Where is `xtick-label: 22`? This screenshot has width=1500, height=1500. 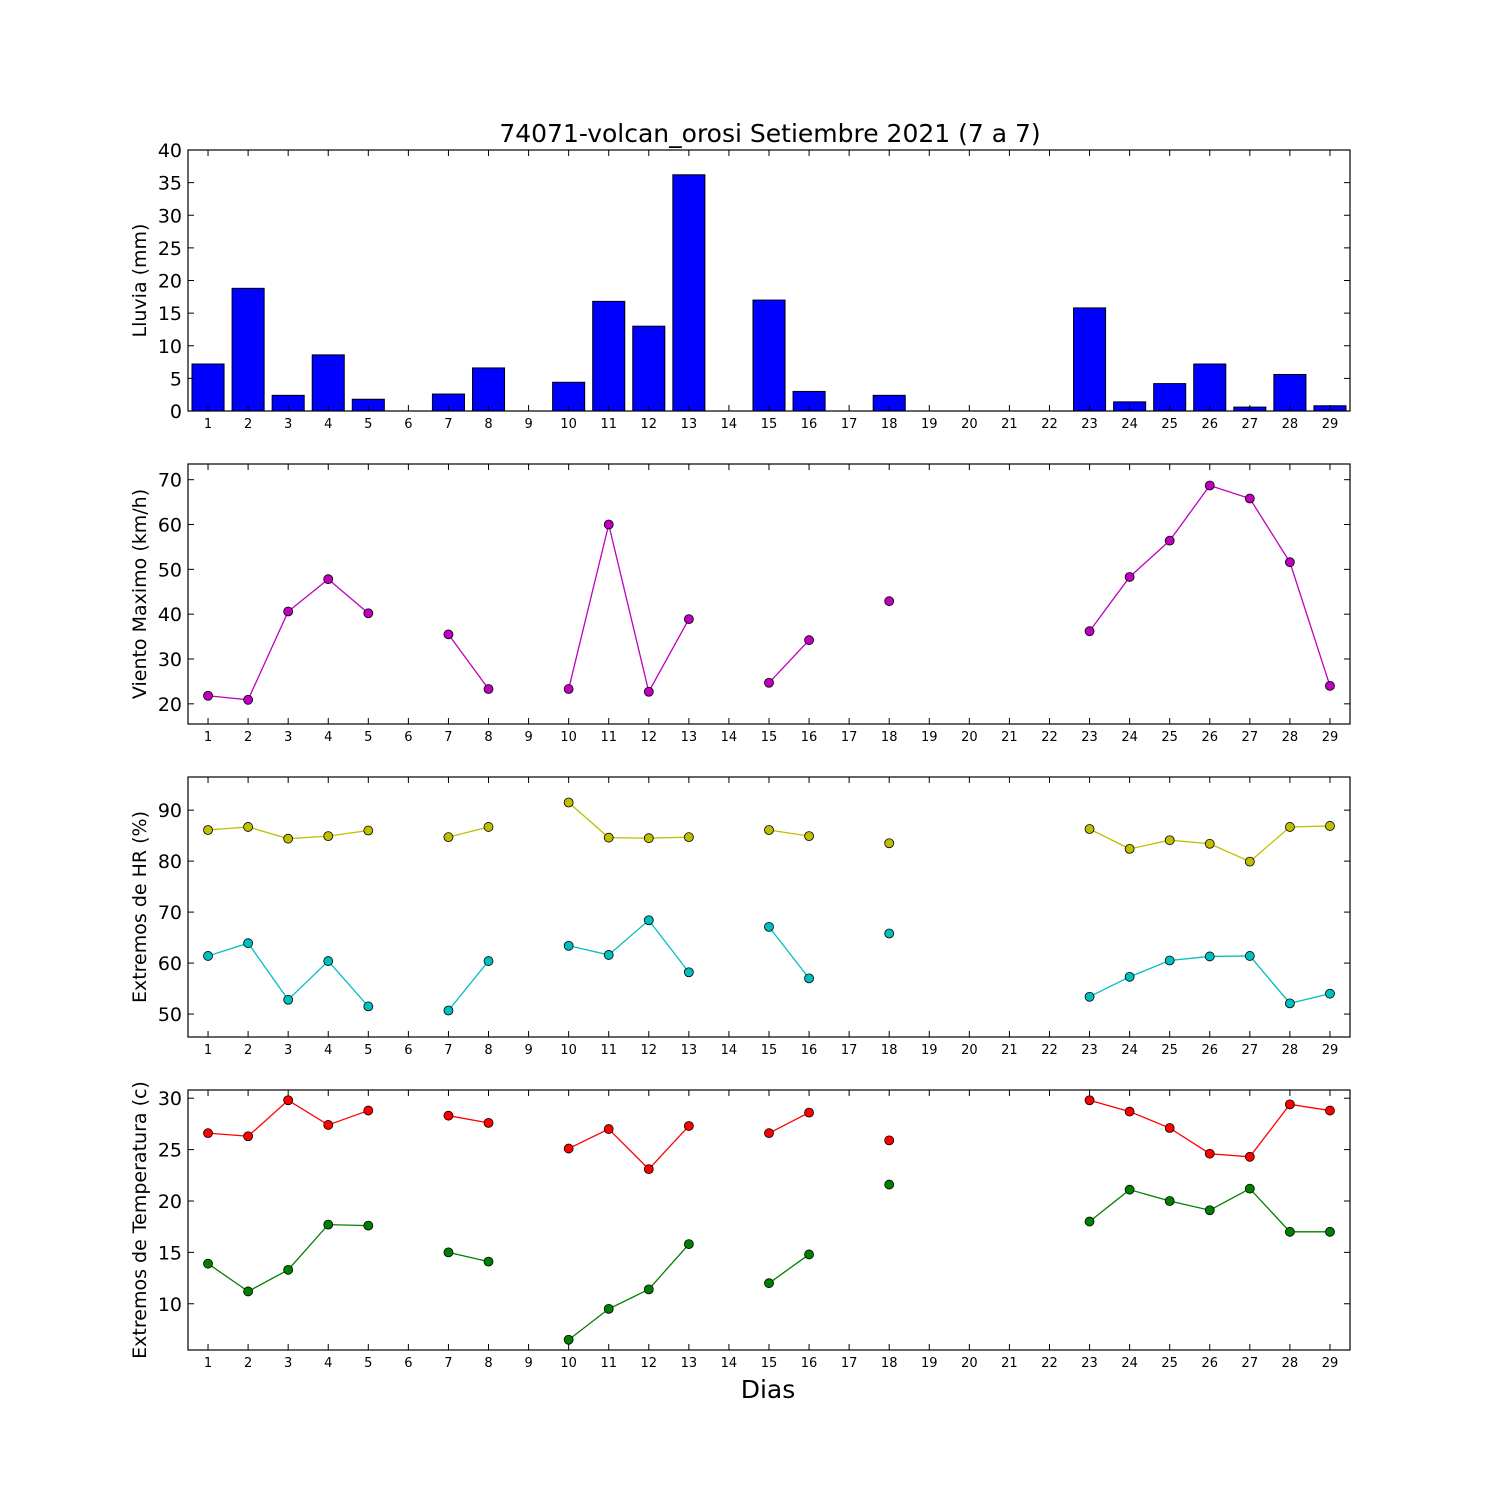
xtick-label: 22 is located at coordinates (1049, 1363).